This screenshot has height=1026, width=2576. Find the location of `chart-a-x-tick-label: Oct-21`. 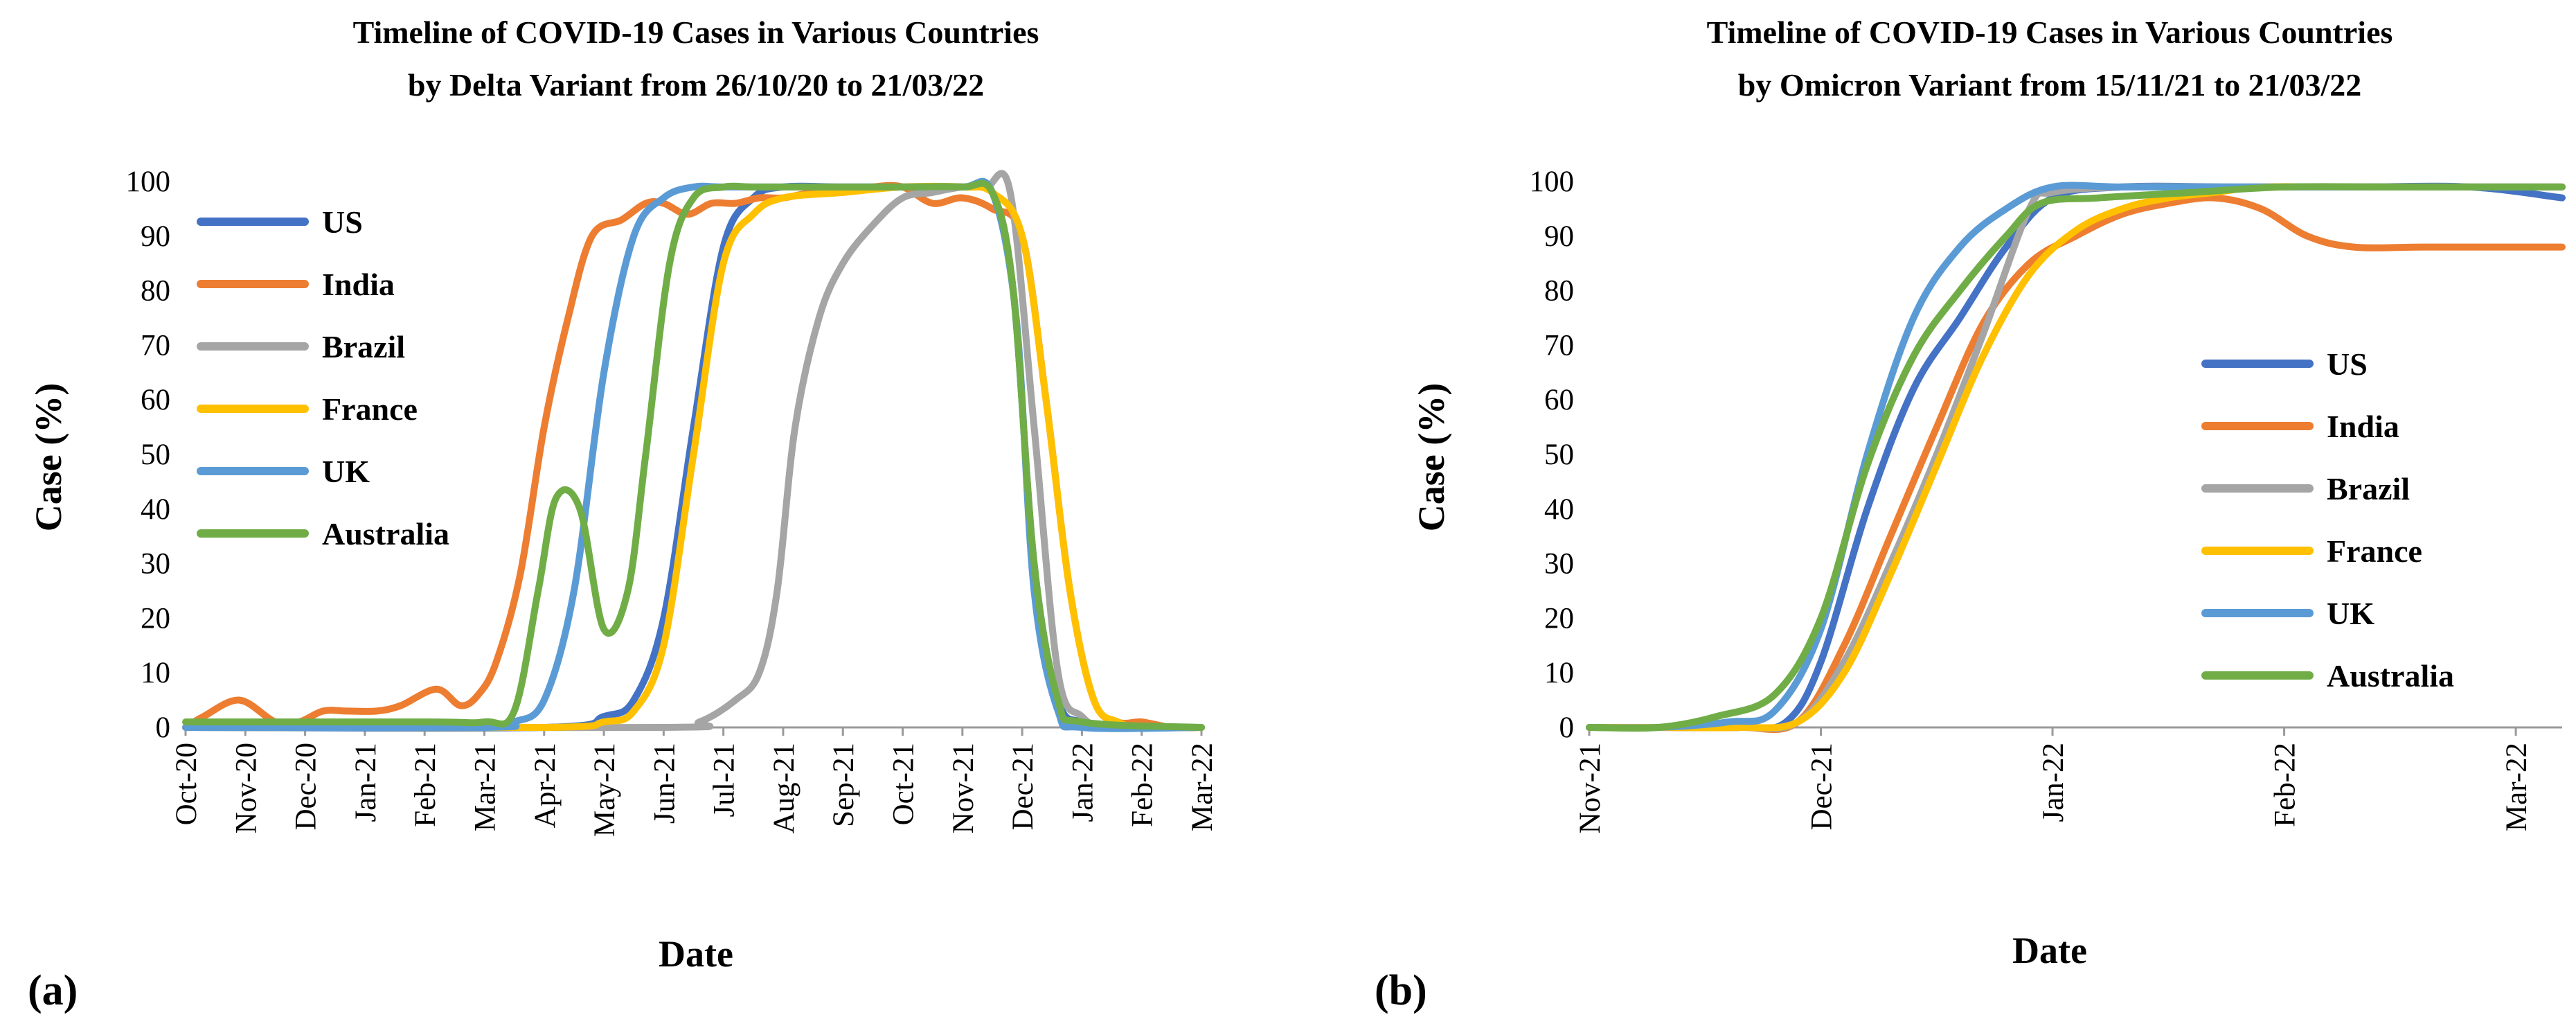

chart-a-x-tick-label: Oct-21 is located at coordinates (904, 784).